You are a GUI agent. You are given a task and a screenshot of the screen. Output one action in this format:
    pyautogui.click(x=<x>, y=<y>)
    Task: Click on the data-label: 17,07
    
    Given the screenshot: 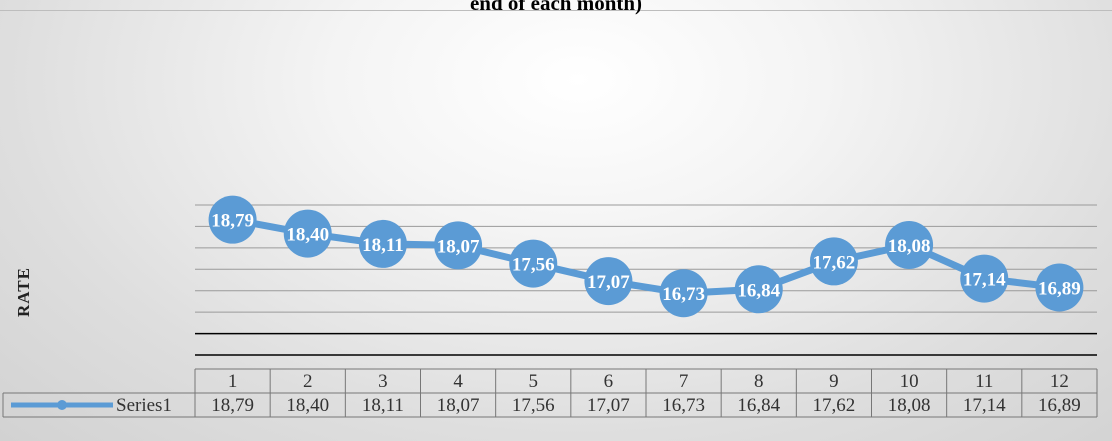 What is the action you would take?
    pyautogui.click(x=608, y=282)
    